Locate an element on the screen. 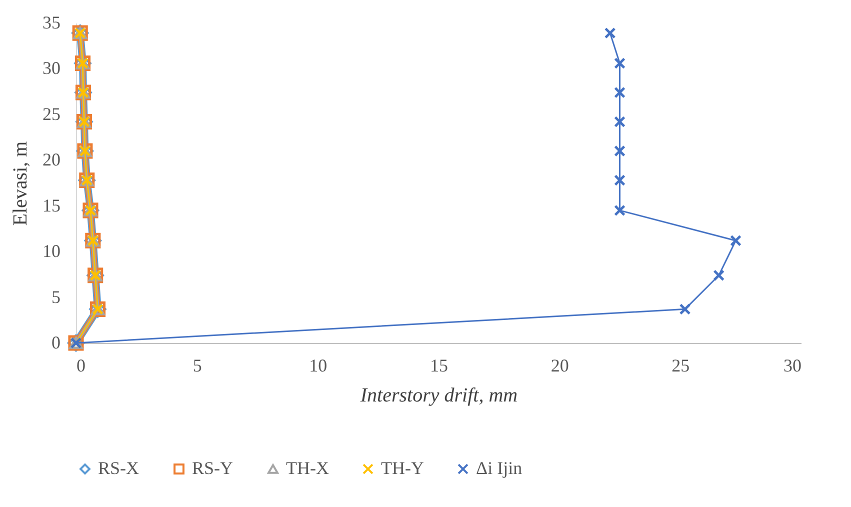 This screenshot has height=507, width=851. y-axis-title: Elevasi, m is located at coordinates (21, 183).